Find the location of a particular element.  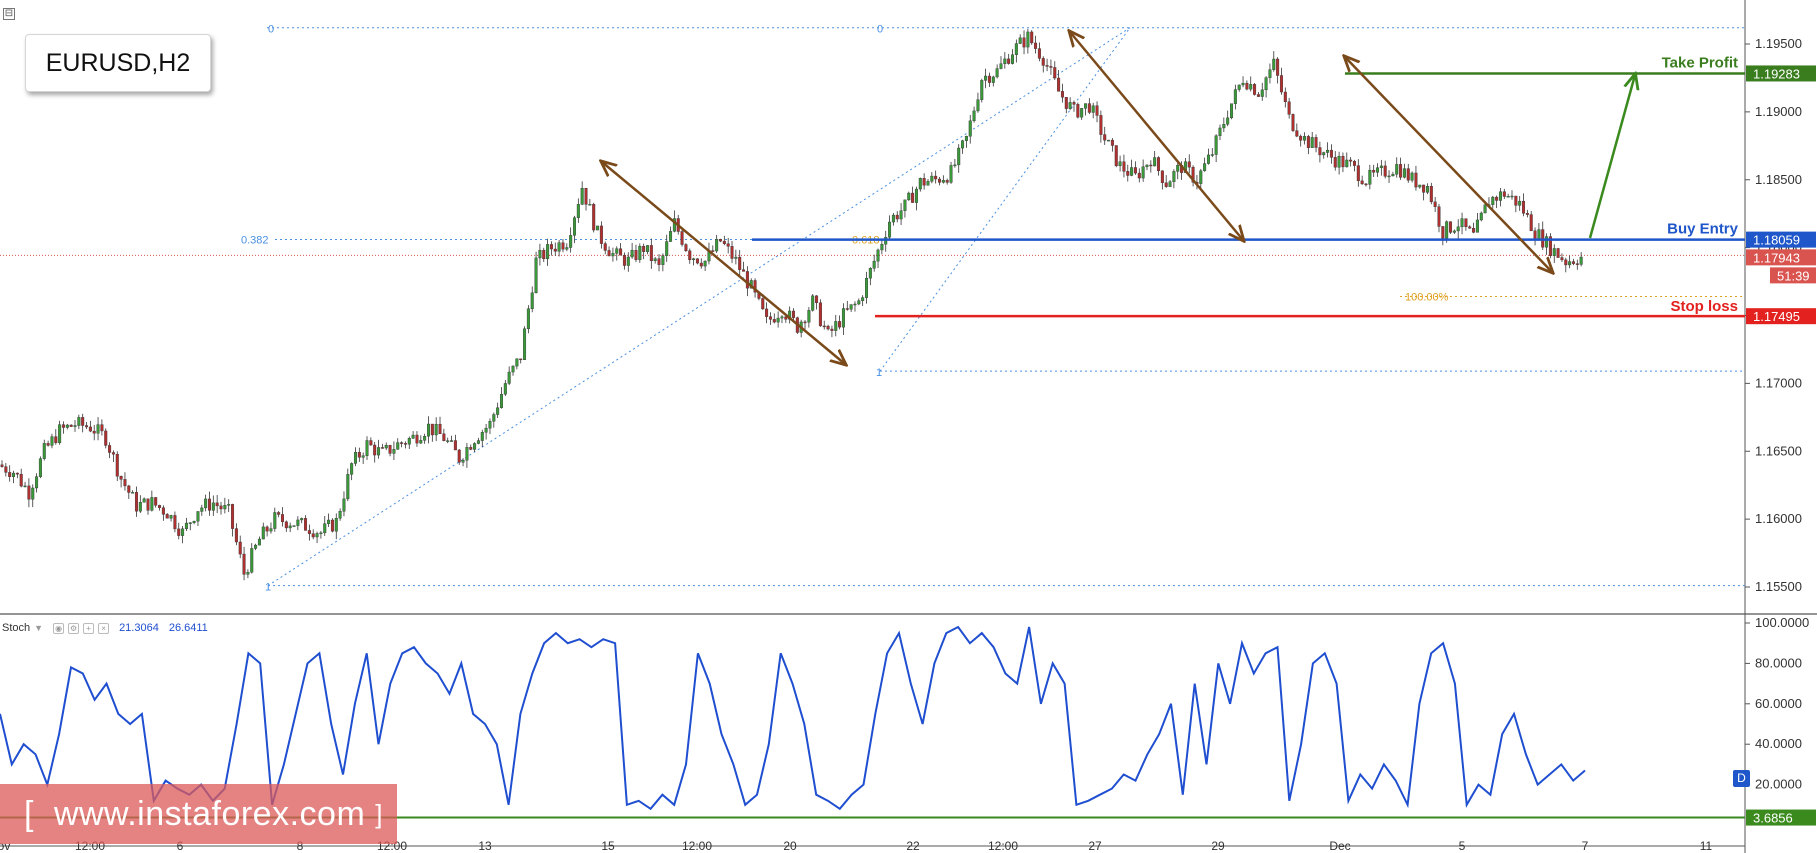

symbol-label: EURUSD,H2 is located at coordinates (118, 63).